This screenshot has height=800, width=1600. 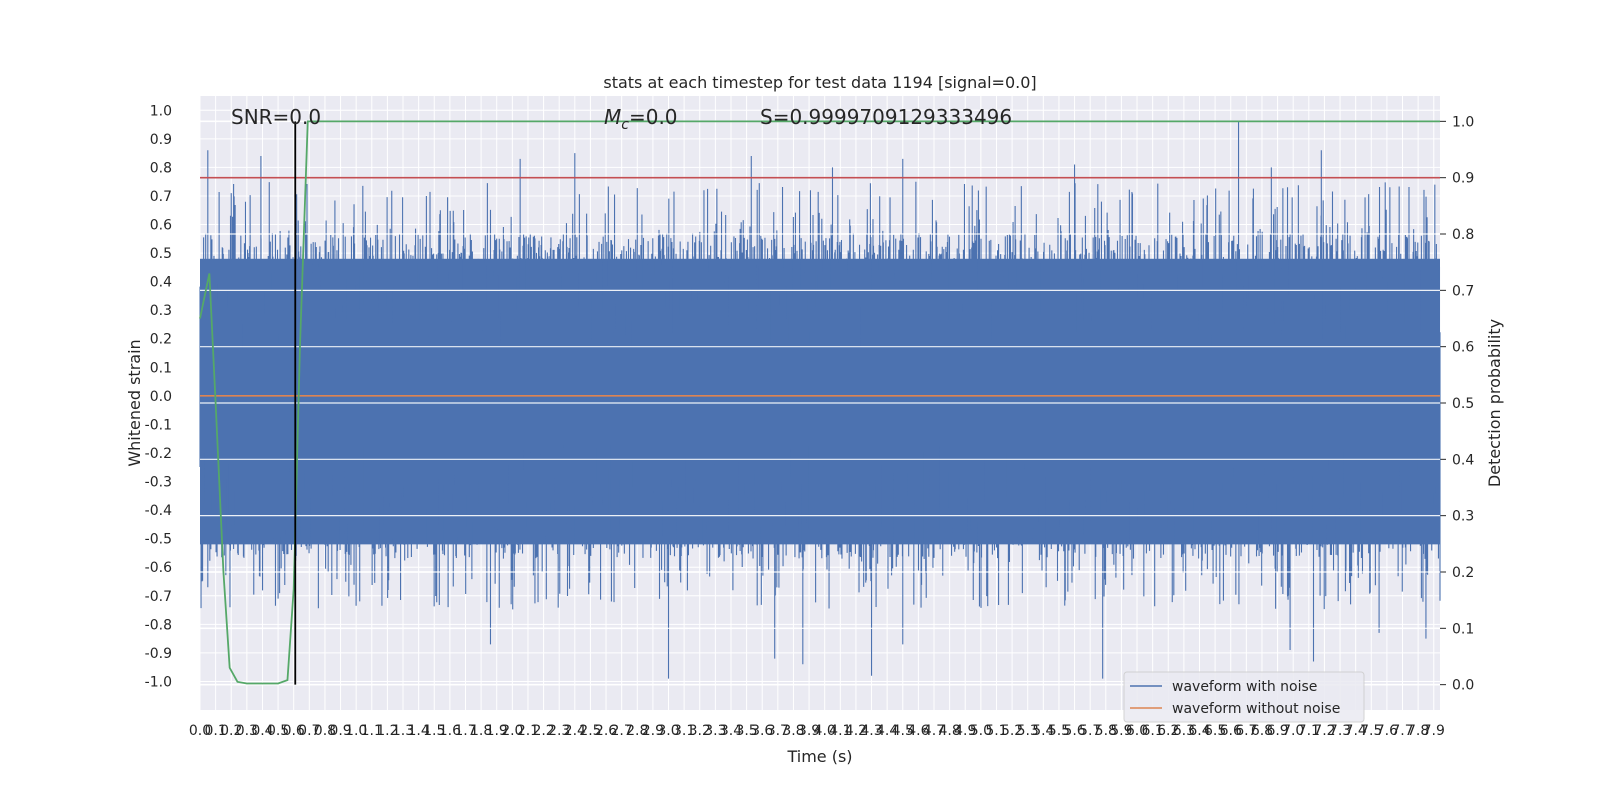 What do you see at coordinates (590, 731) in the screenshot?
I see `x-tick-label: 2.5` at bounding box center [590, 731].